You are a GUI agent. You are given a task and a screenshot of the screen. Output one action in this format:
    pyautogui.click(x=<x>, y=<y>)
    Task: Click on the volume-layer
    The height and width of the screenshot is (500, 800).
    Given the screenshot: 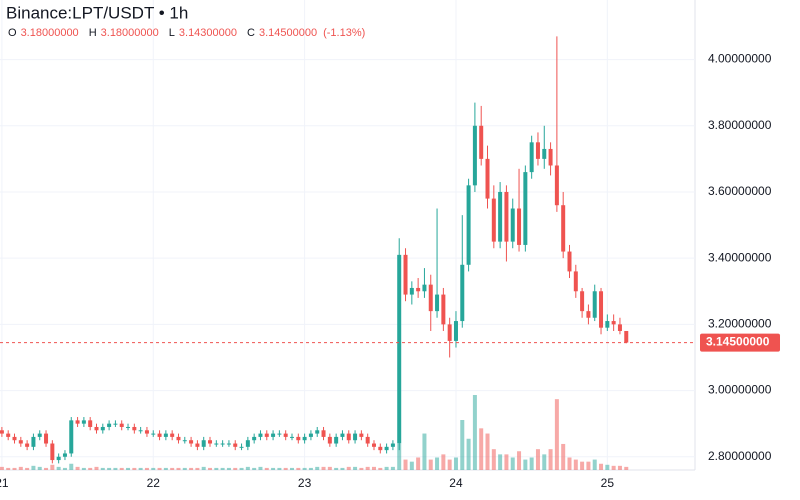 What is the action you would take?
    pyautogui.click(x=314, y=432)
    